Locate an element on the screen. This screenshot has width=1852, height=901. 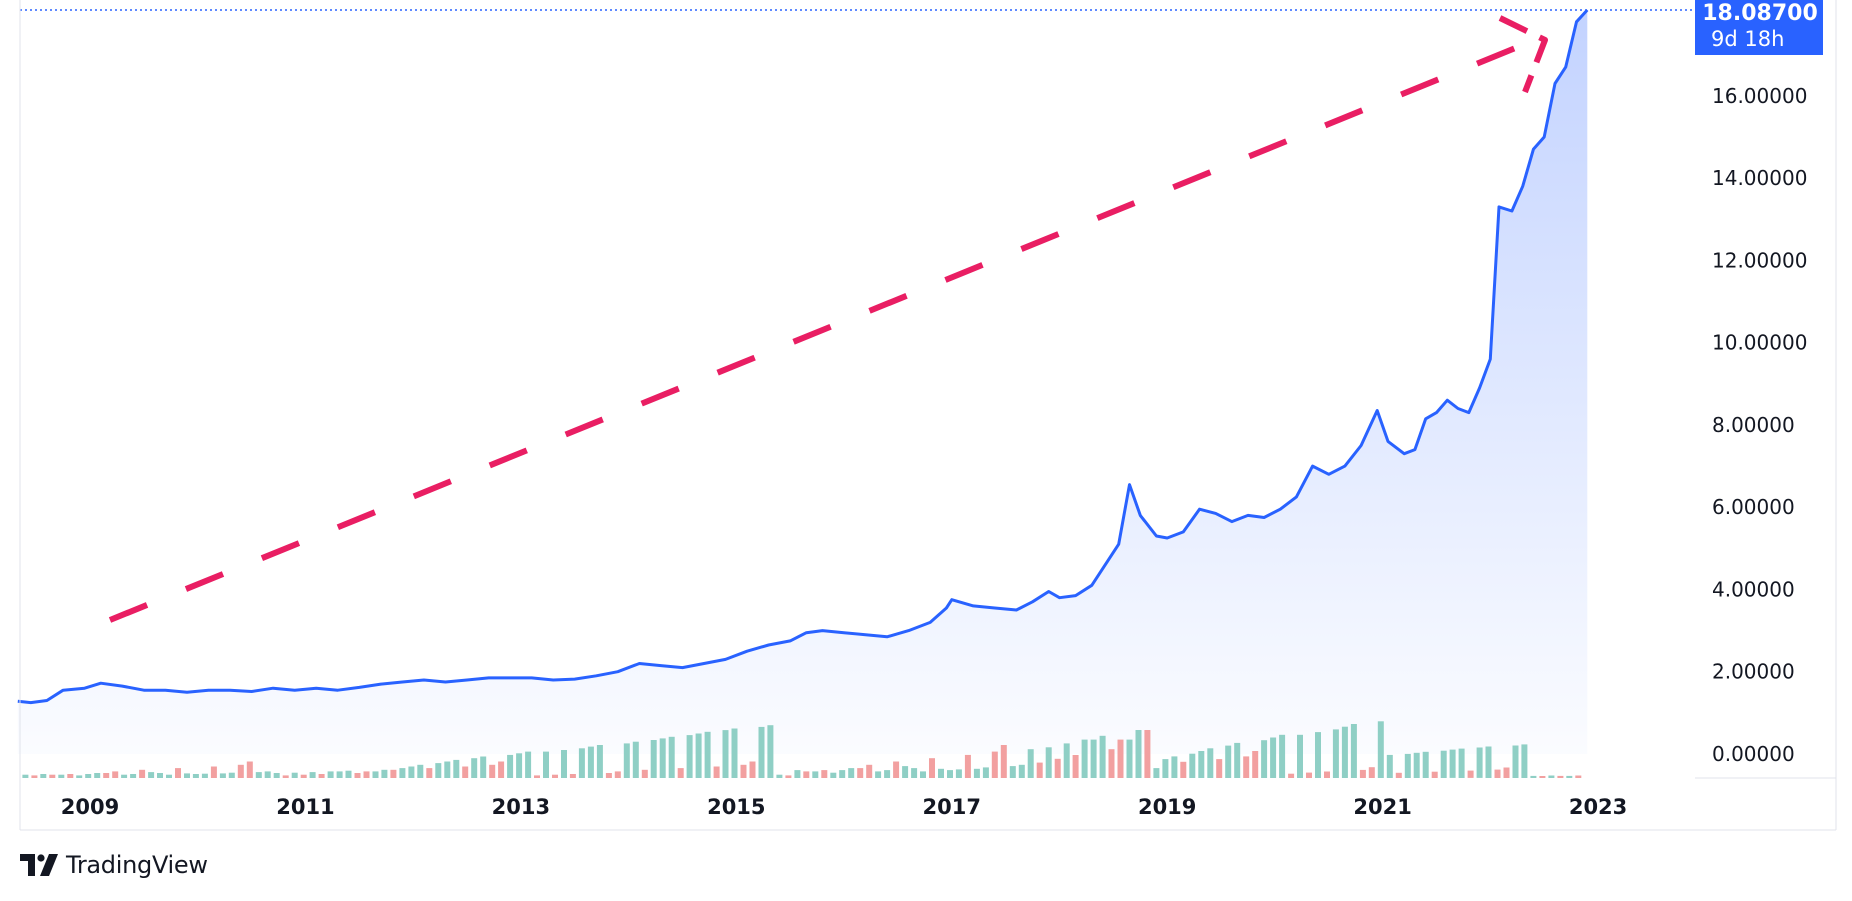
y-tick-label: 14.00000 is located at coordinates (1759, 178).